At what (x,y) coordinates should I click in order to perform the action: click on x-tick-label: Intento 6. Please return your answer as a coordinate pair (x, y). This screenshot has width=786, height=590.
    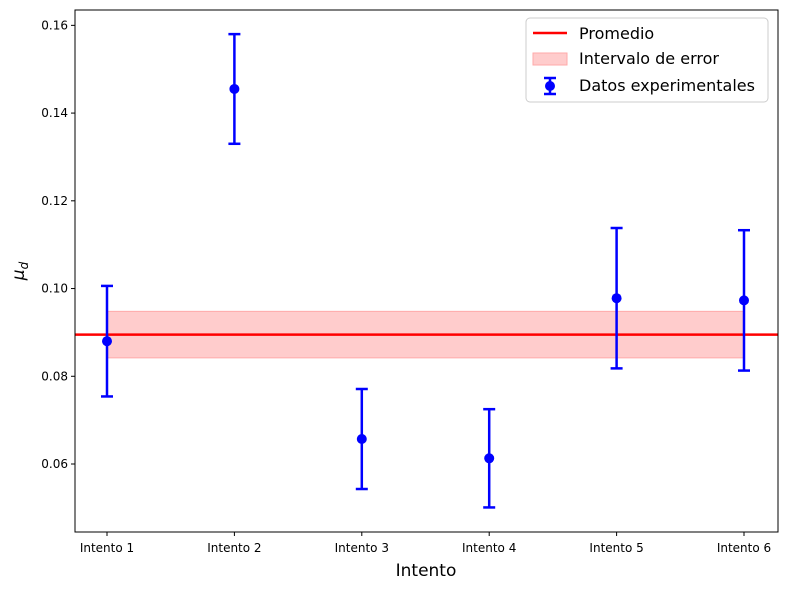
    Looking at the image, I should click on (744, 548).